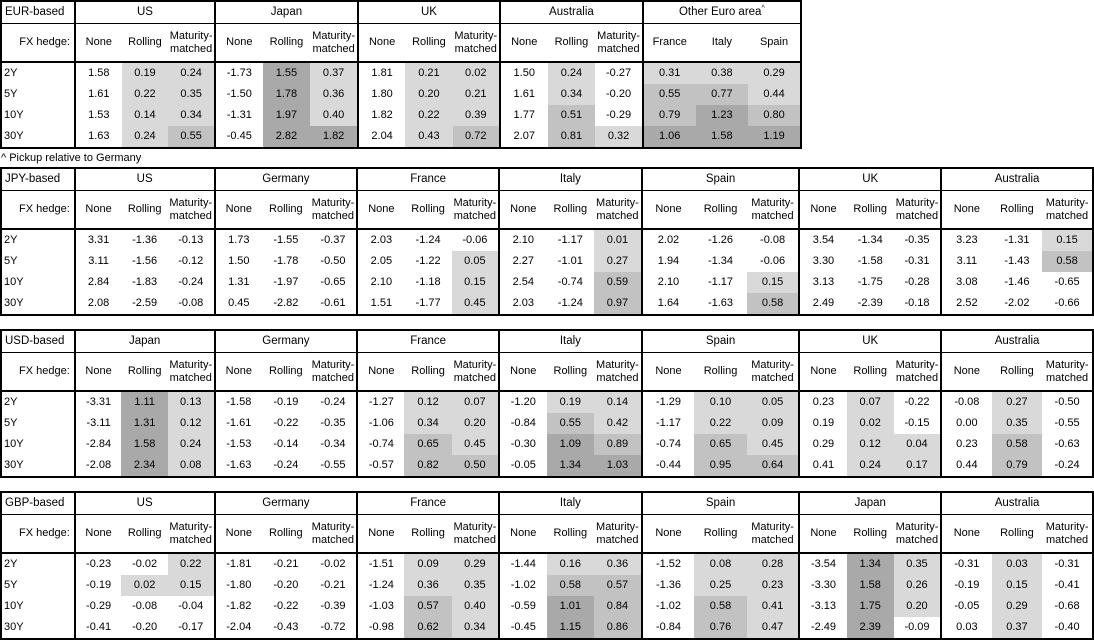  I want to click on value-cell: 1.73, so click(238, 240).